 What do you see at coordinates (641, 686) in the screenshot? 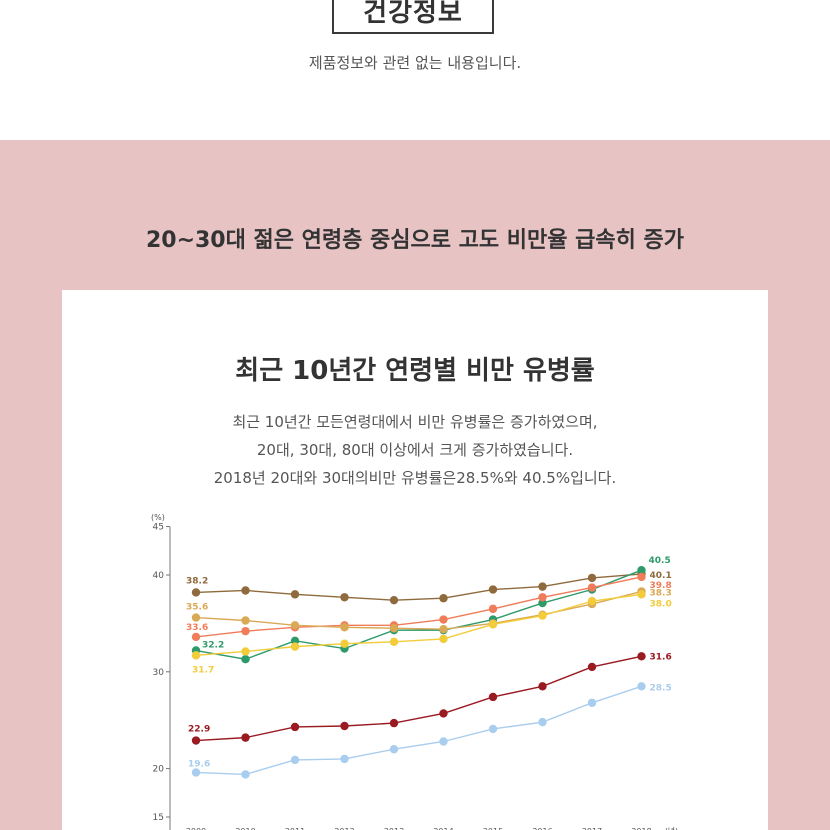
I see `series-7-point-2018` at bounding box center [641, 686].